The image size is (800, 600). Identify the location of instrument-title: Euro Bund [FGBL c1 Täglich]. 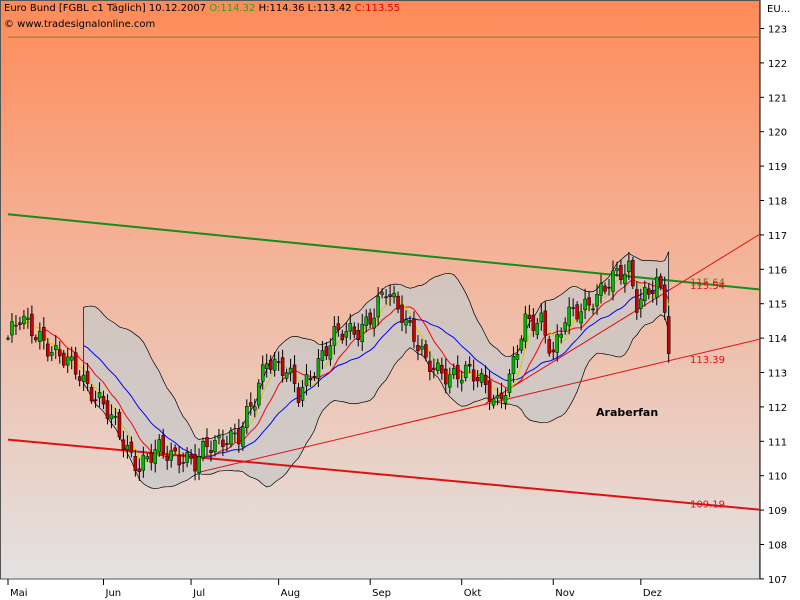
(75, 8).